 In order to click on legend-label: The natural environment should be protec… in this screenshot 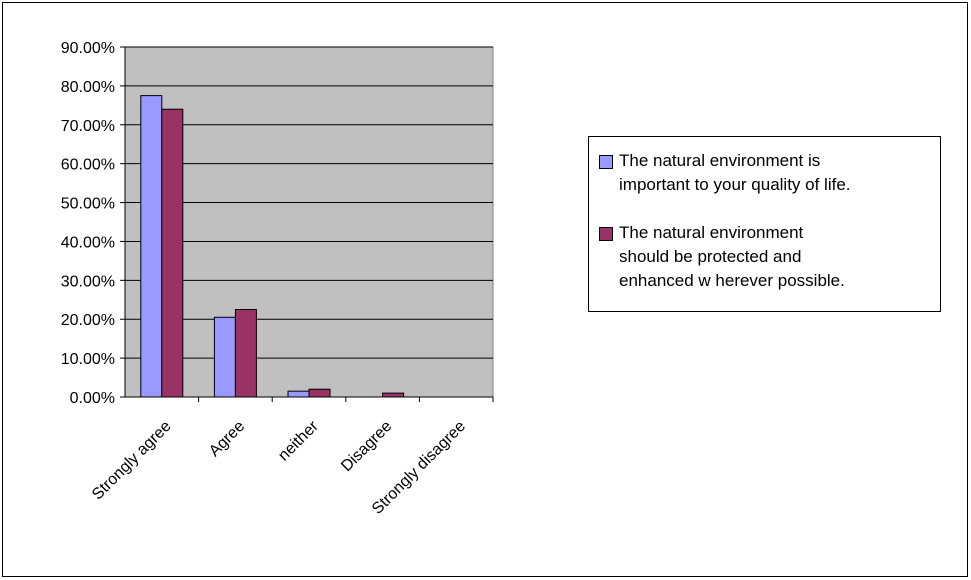, I will do `click(732, 256)`.